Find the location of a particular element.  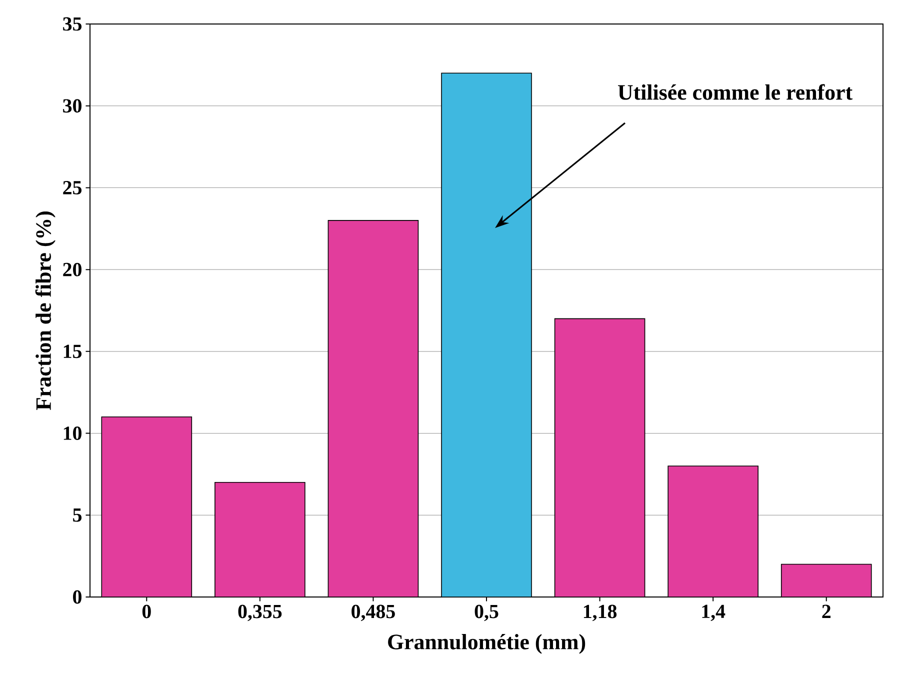

x-tick-label: 0,355 is located at coordinates (260, 613).